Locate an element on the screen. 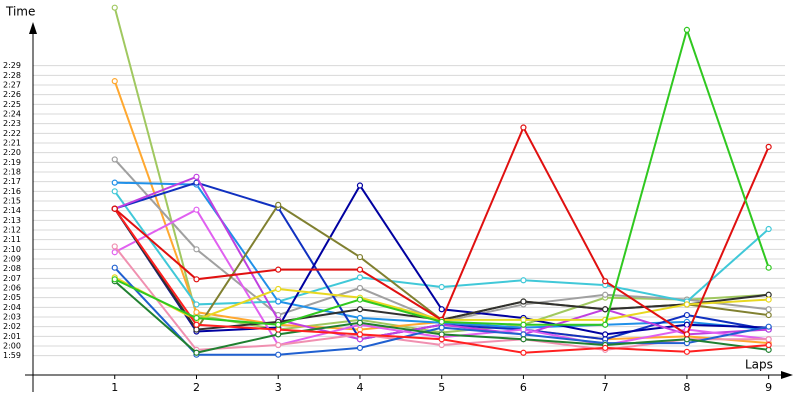 This screenshot has width=800, height=400. x-tick-label: 8 is located at coordinates (686, 387).